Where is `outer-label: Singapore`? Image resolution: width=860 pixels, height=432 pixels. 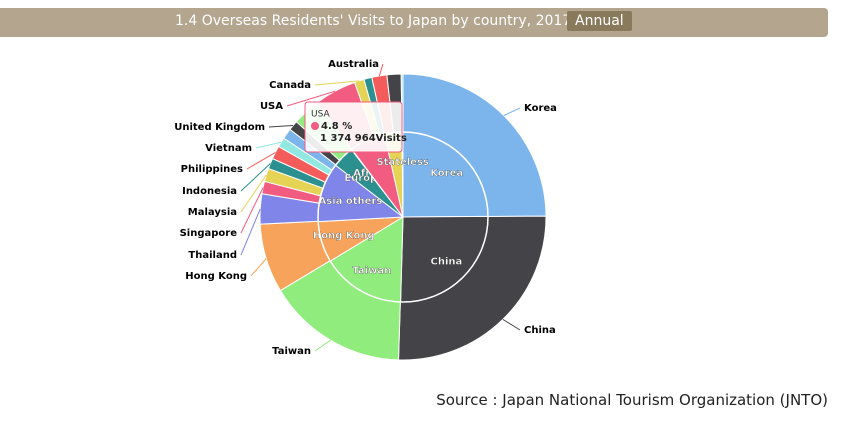
outer-label: Singapore is located at coordinates (209, 233).